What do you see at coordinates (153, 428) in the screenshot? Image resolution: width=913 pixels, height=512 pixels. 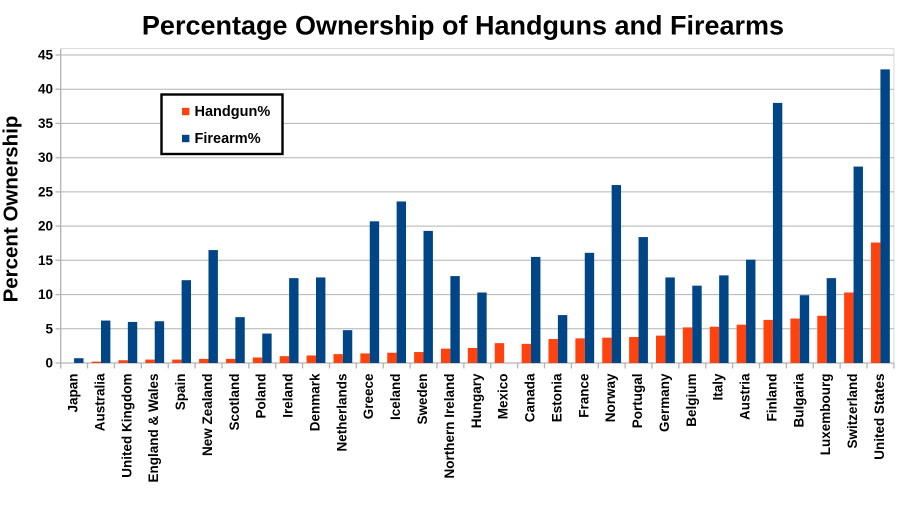 I see `svg-text: England & Wales` at bounding box center [153, 428].